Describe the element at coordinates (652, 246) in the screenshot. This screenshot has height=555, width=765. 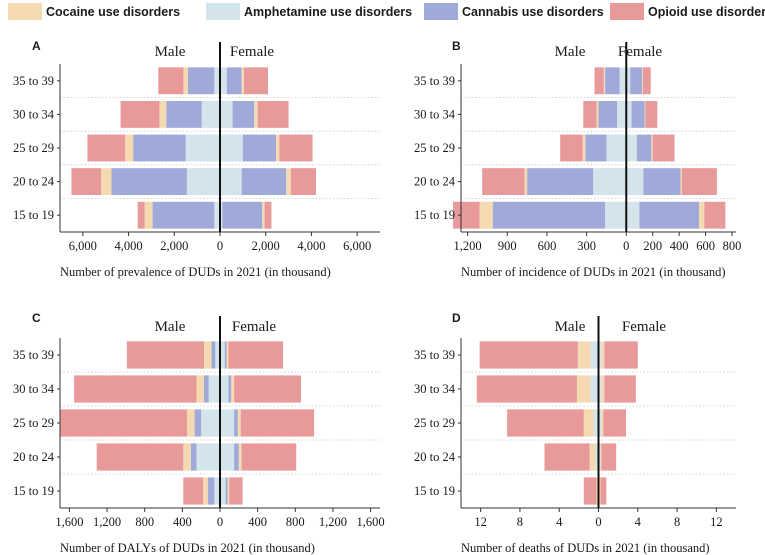
I see `x-tick-label: 200` at that location.